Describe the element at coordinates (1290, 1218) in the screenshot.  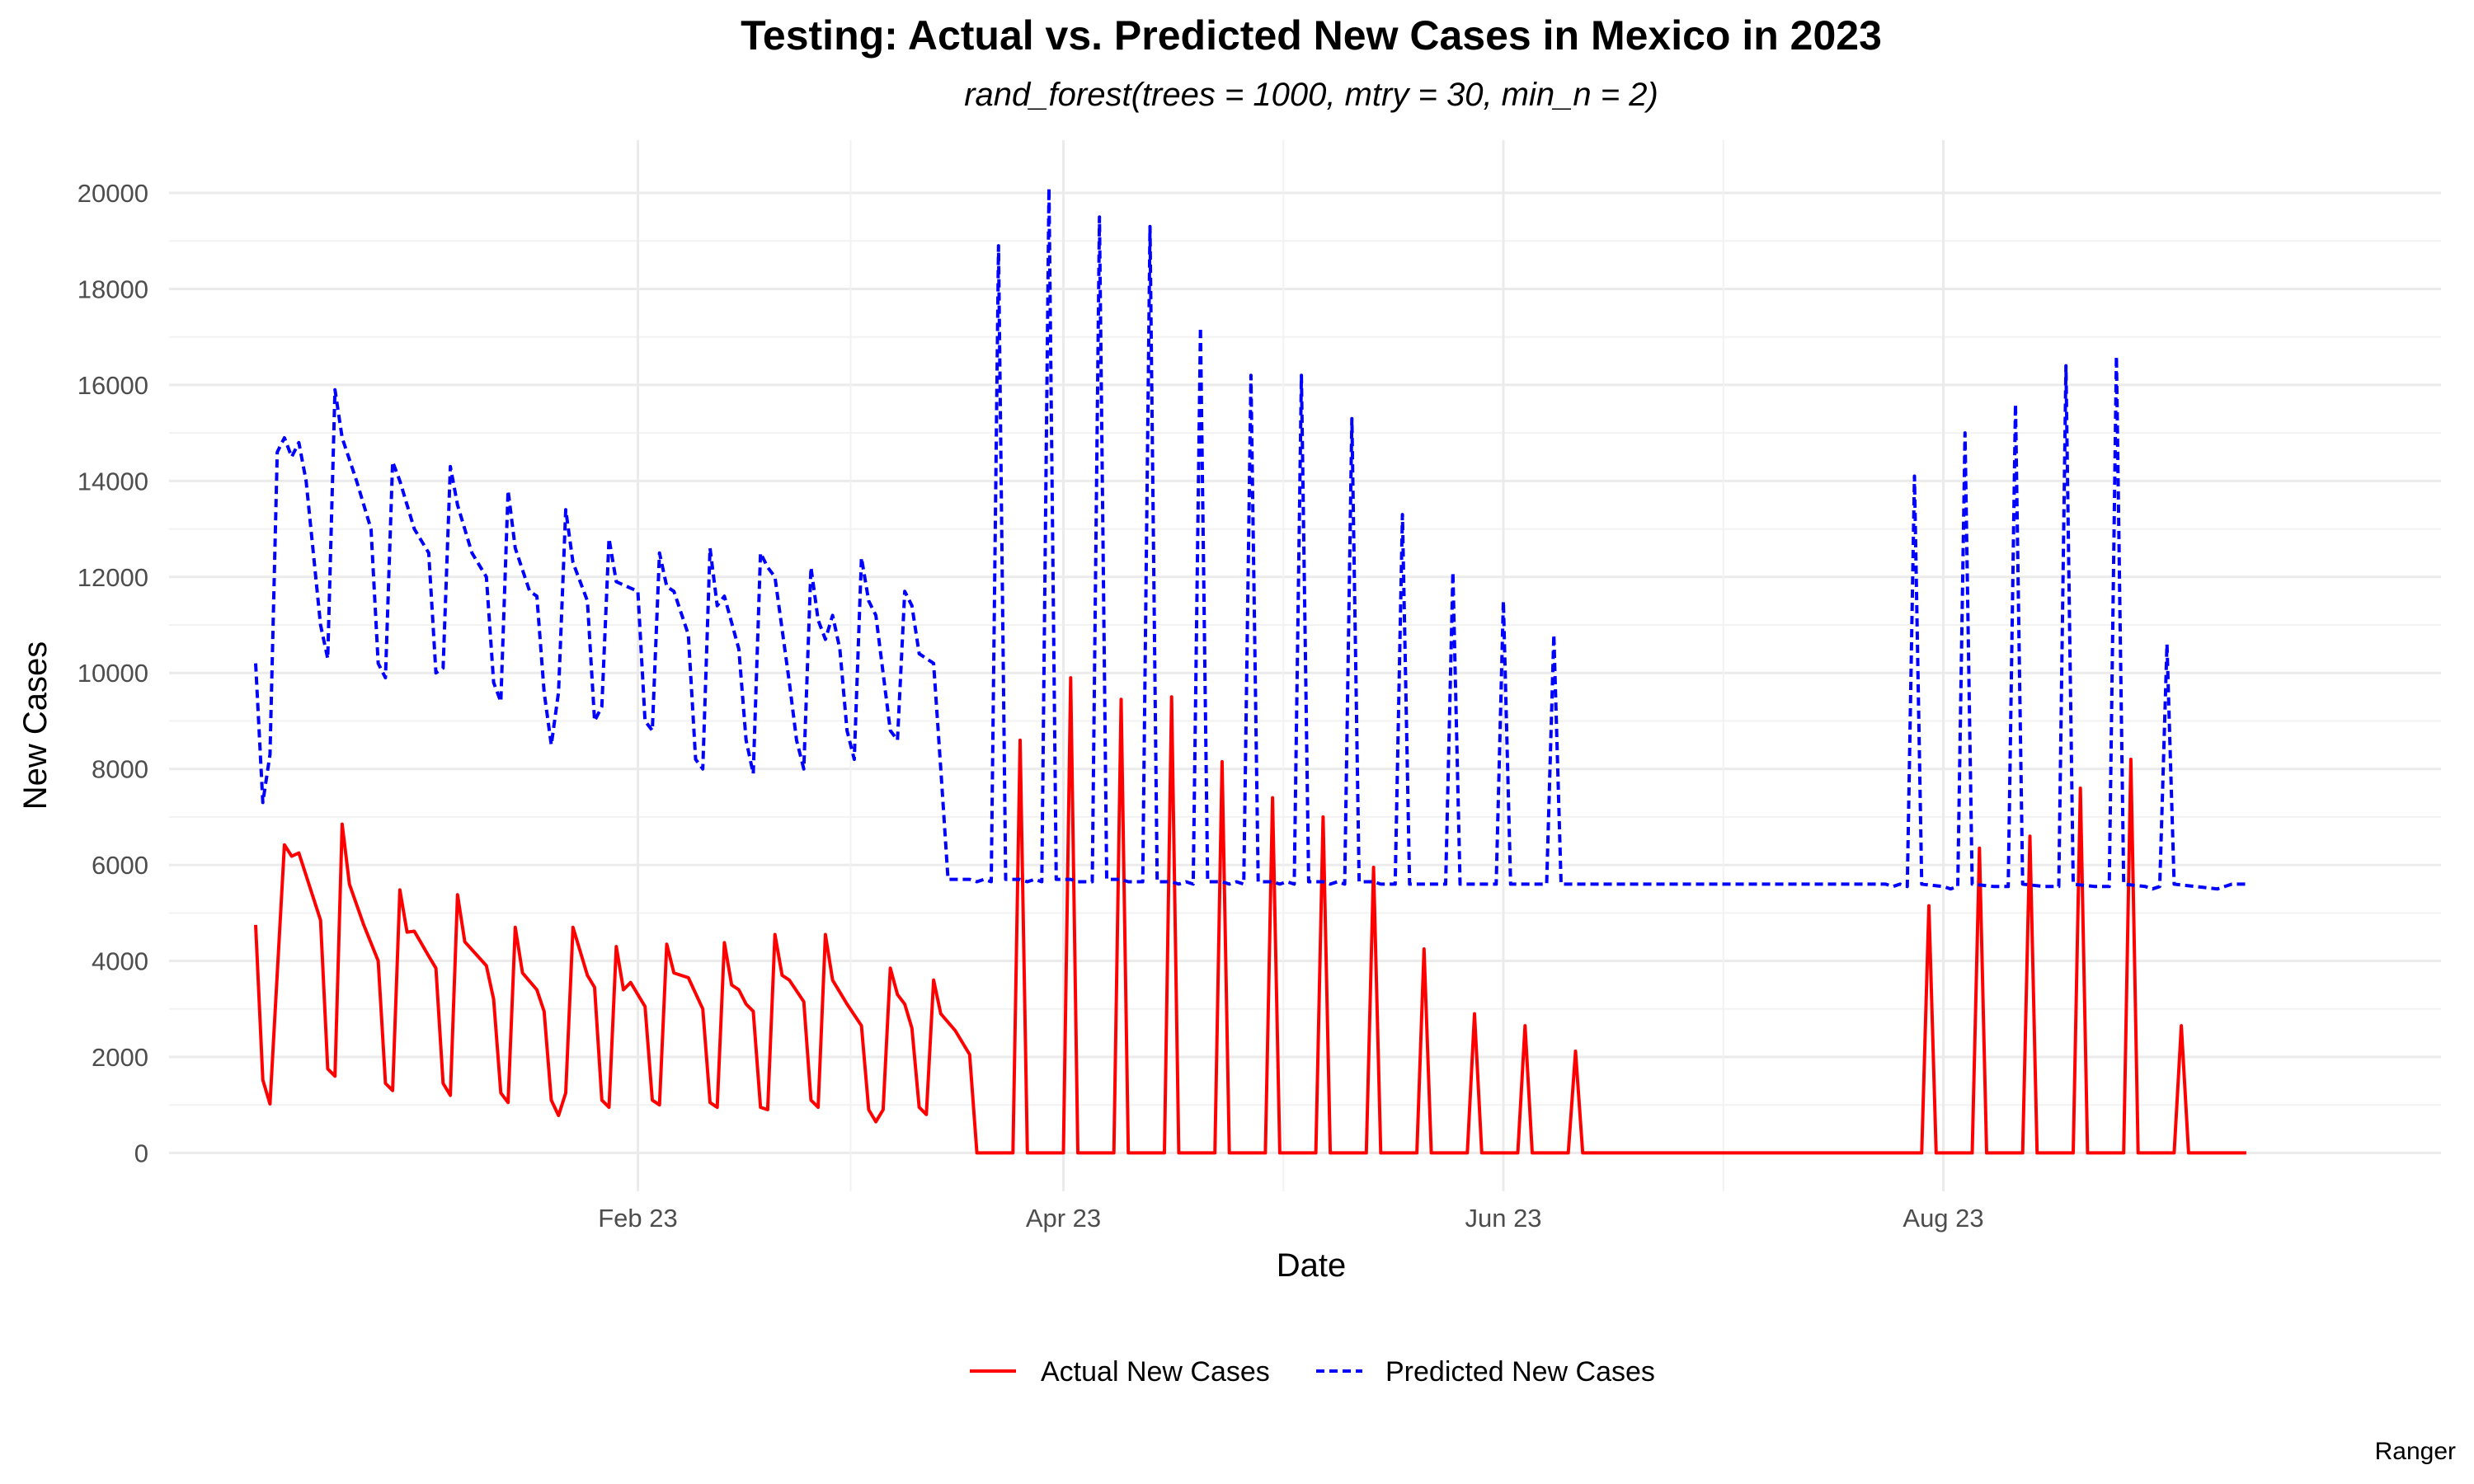
I see `x-axis-ticks: Feb 23 Apr 23 Jun 23 Aug 23` at that location.